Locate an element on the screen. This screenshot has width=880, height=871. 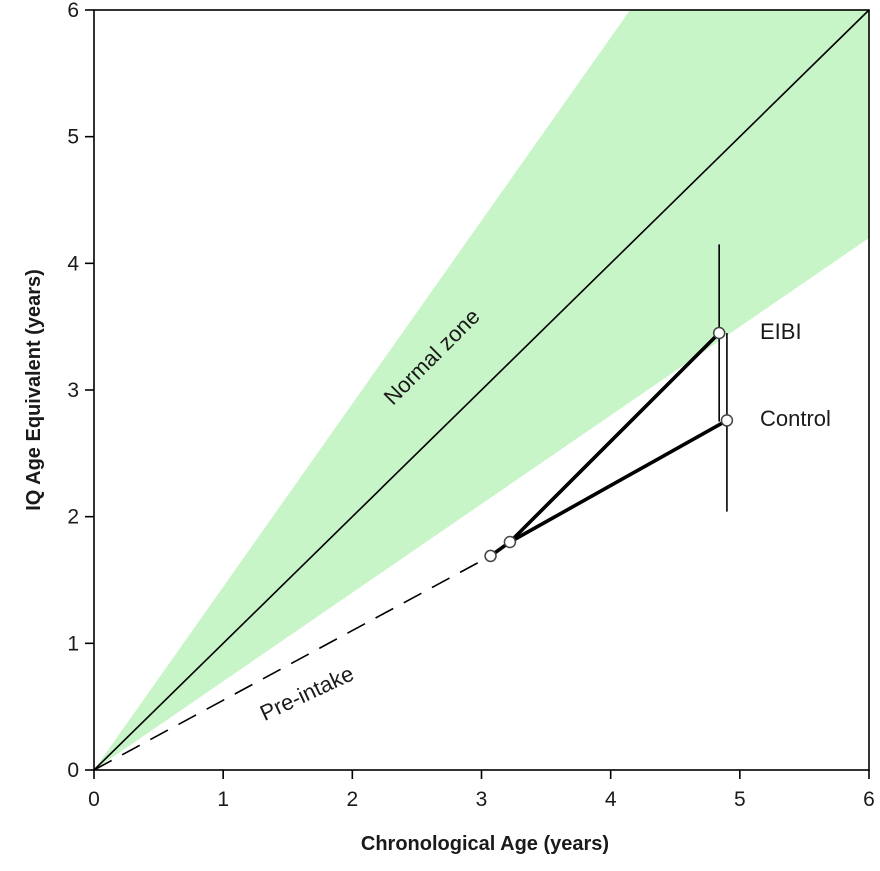
y-tick-label: 5 is located at coordinates (73, 137).